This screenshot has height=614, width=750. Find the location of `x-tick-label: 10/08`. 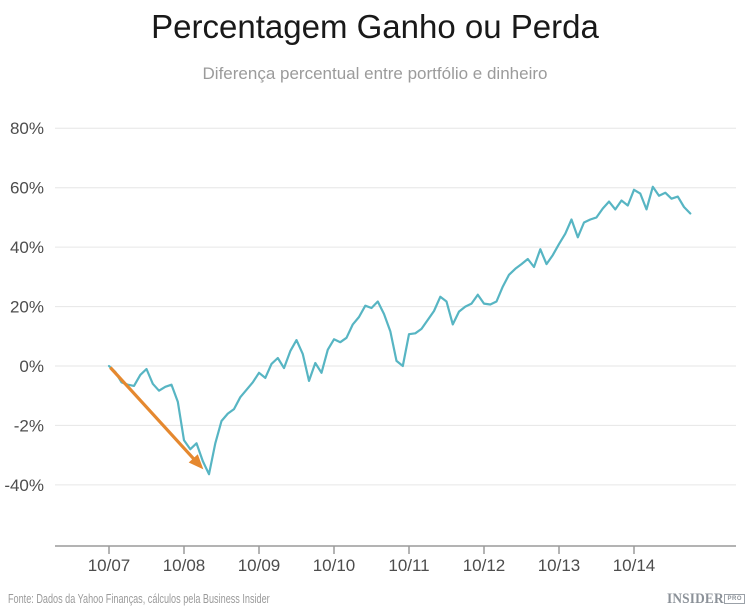

x-tick-label: 10/08 is located at coordinates (184, 565).